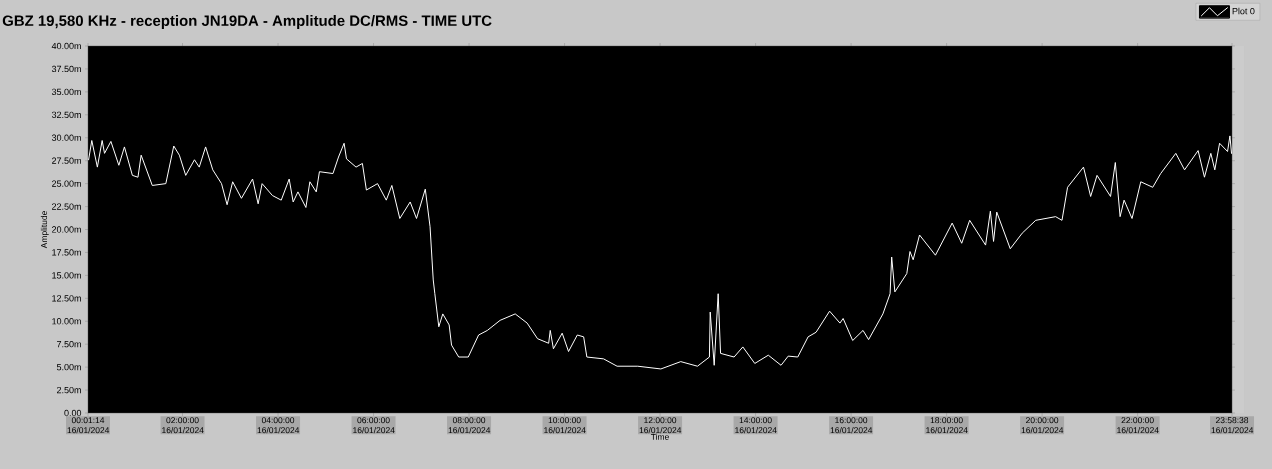 The width and height of the screenshot is (1272, 469). What do you see at coordinates (469, 425) in the screenshot?
I see `x-tick-label: 08:00:00 16/01/2024` at bounding box center [469, 425].